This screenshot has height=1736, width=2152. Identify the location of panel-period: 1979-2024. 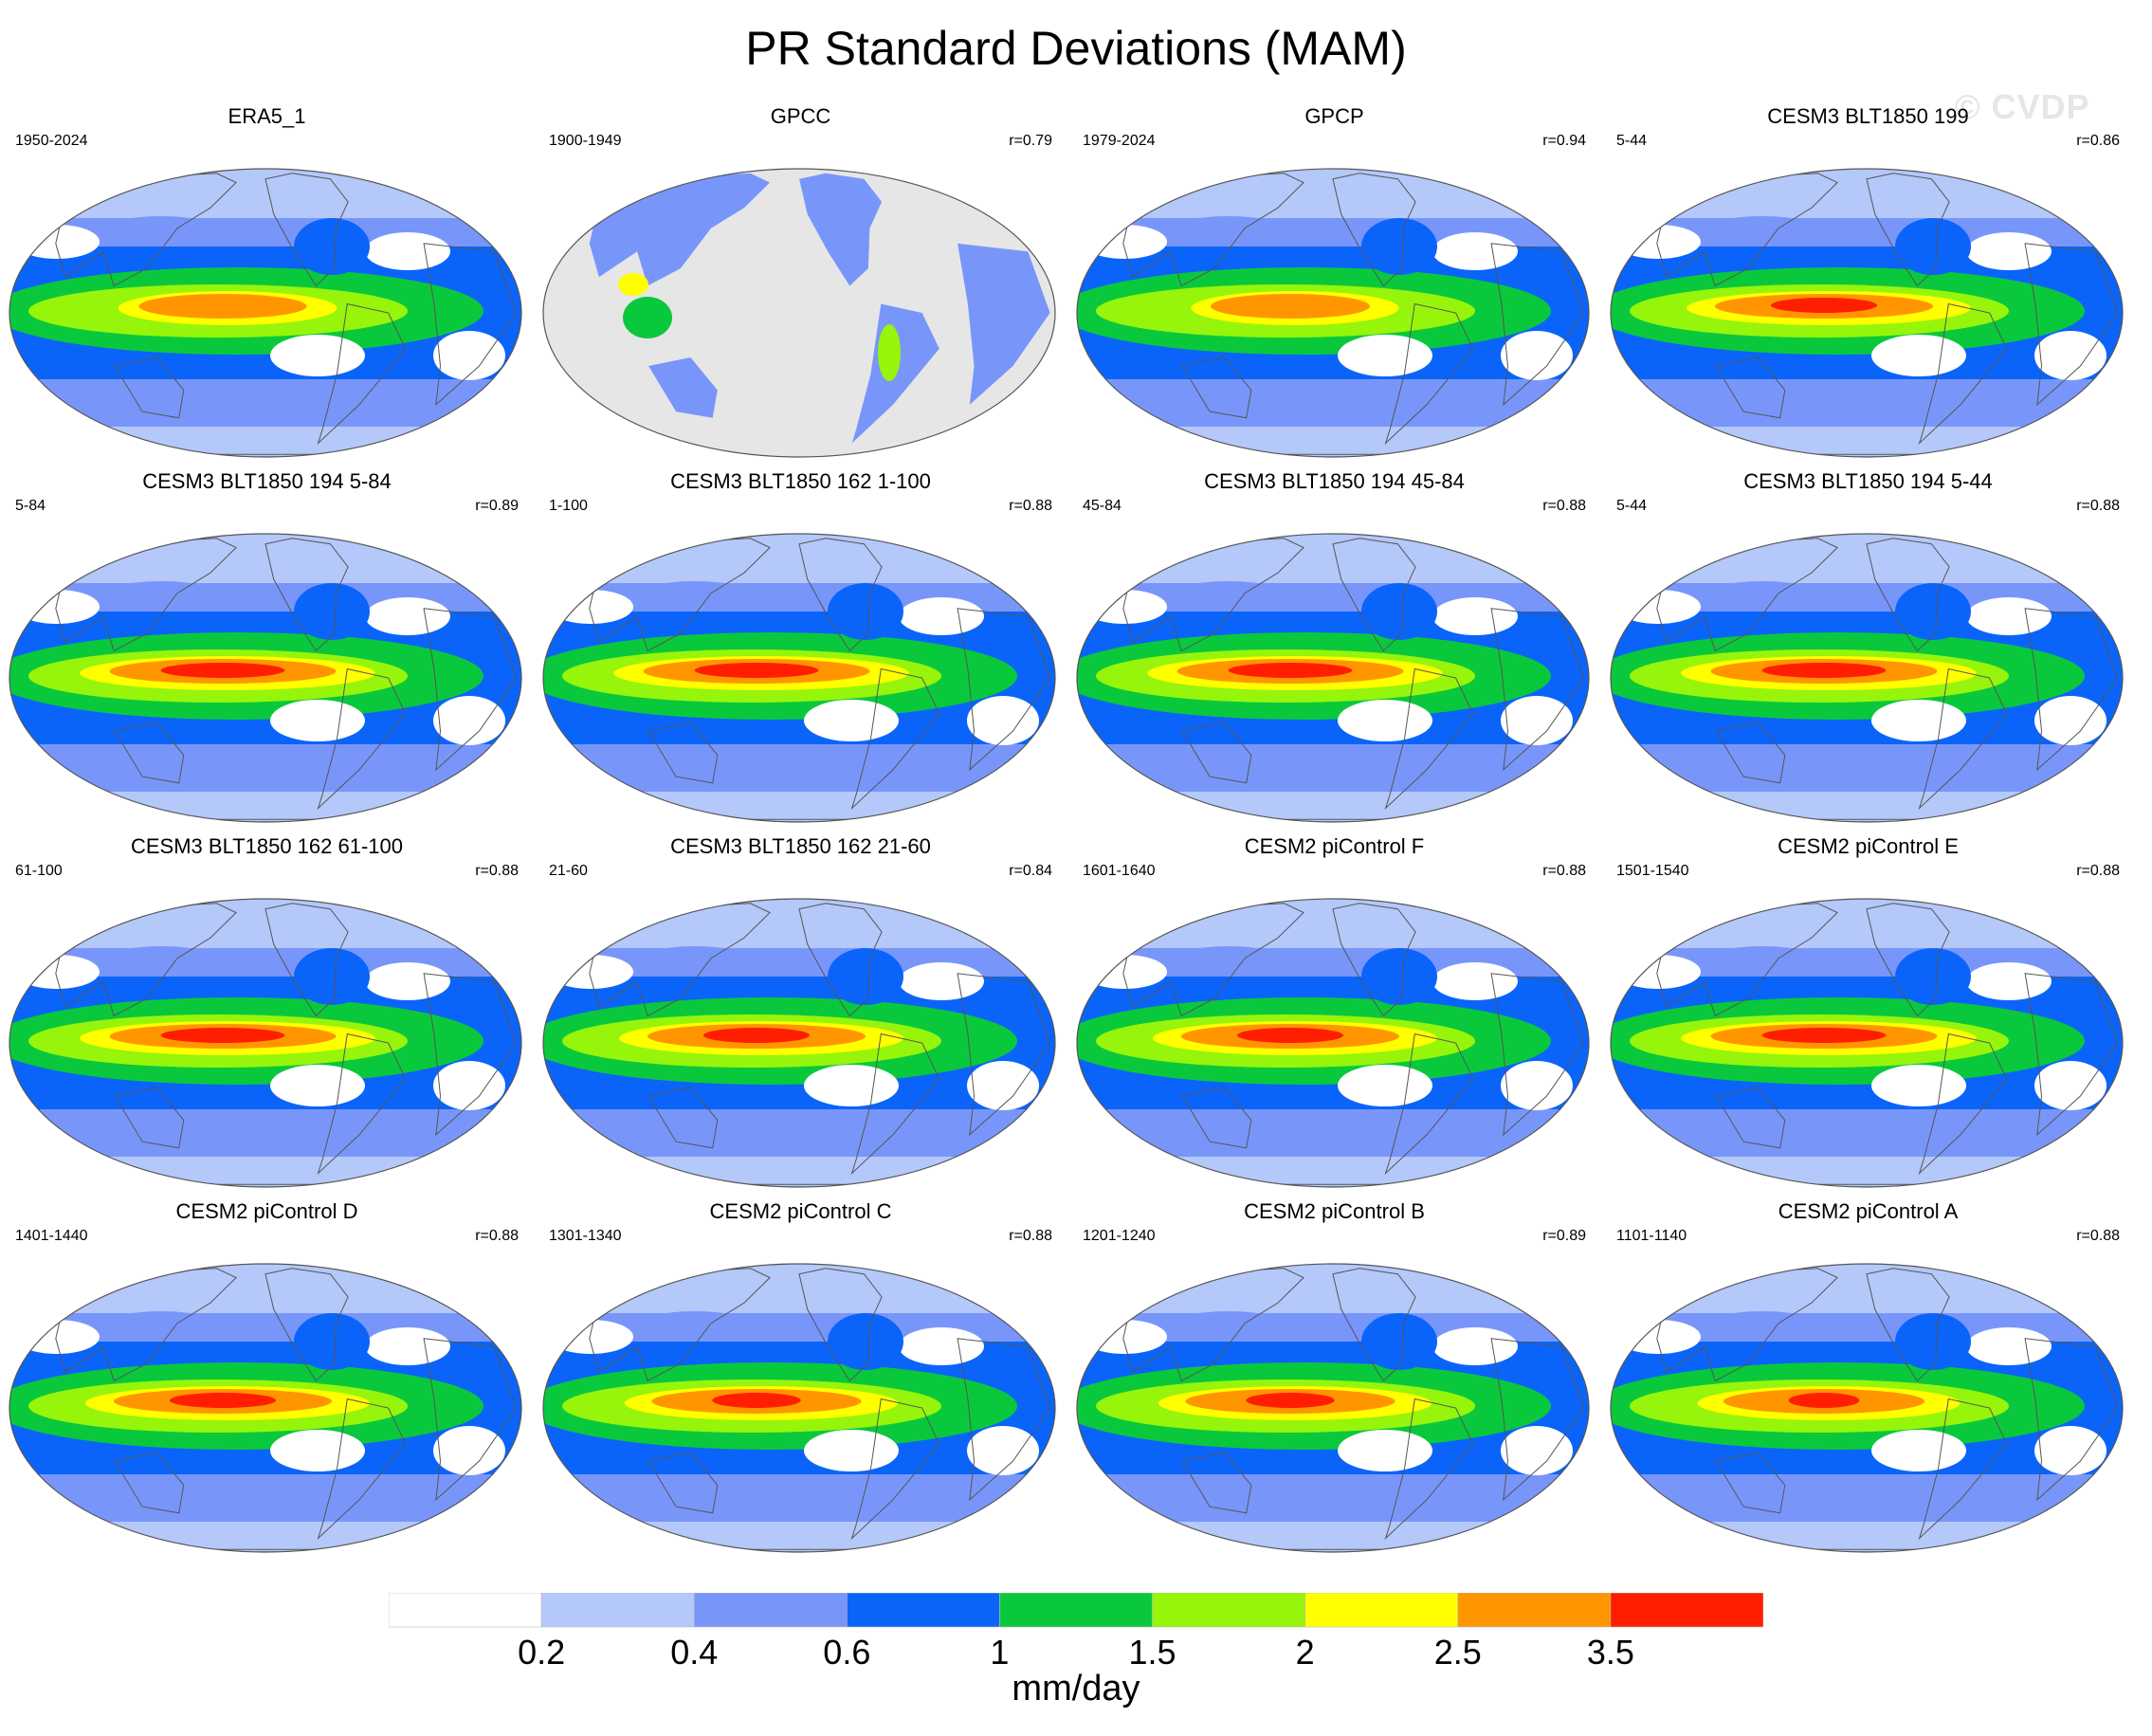
(1119, 141).